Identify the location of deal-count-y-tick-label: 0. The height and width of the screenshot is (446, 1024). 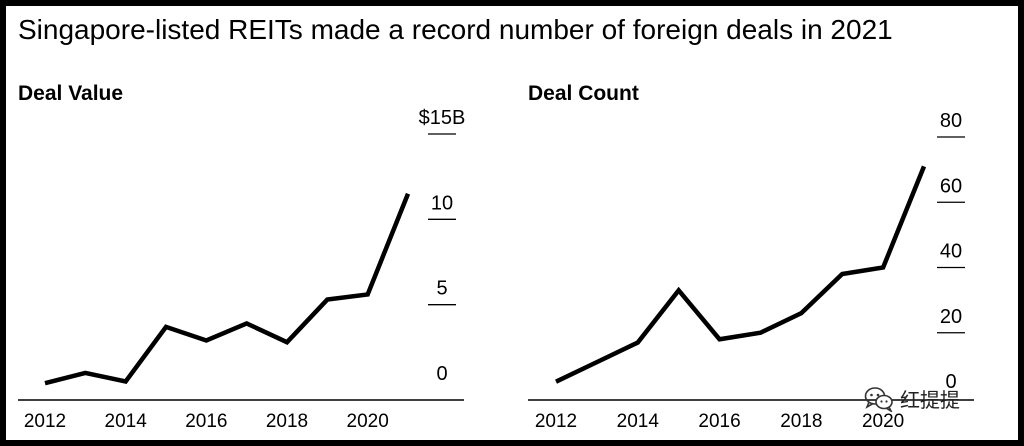
(950, 382).